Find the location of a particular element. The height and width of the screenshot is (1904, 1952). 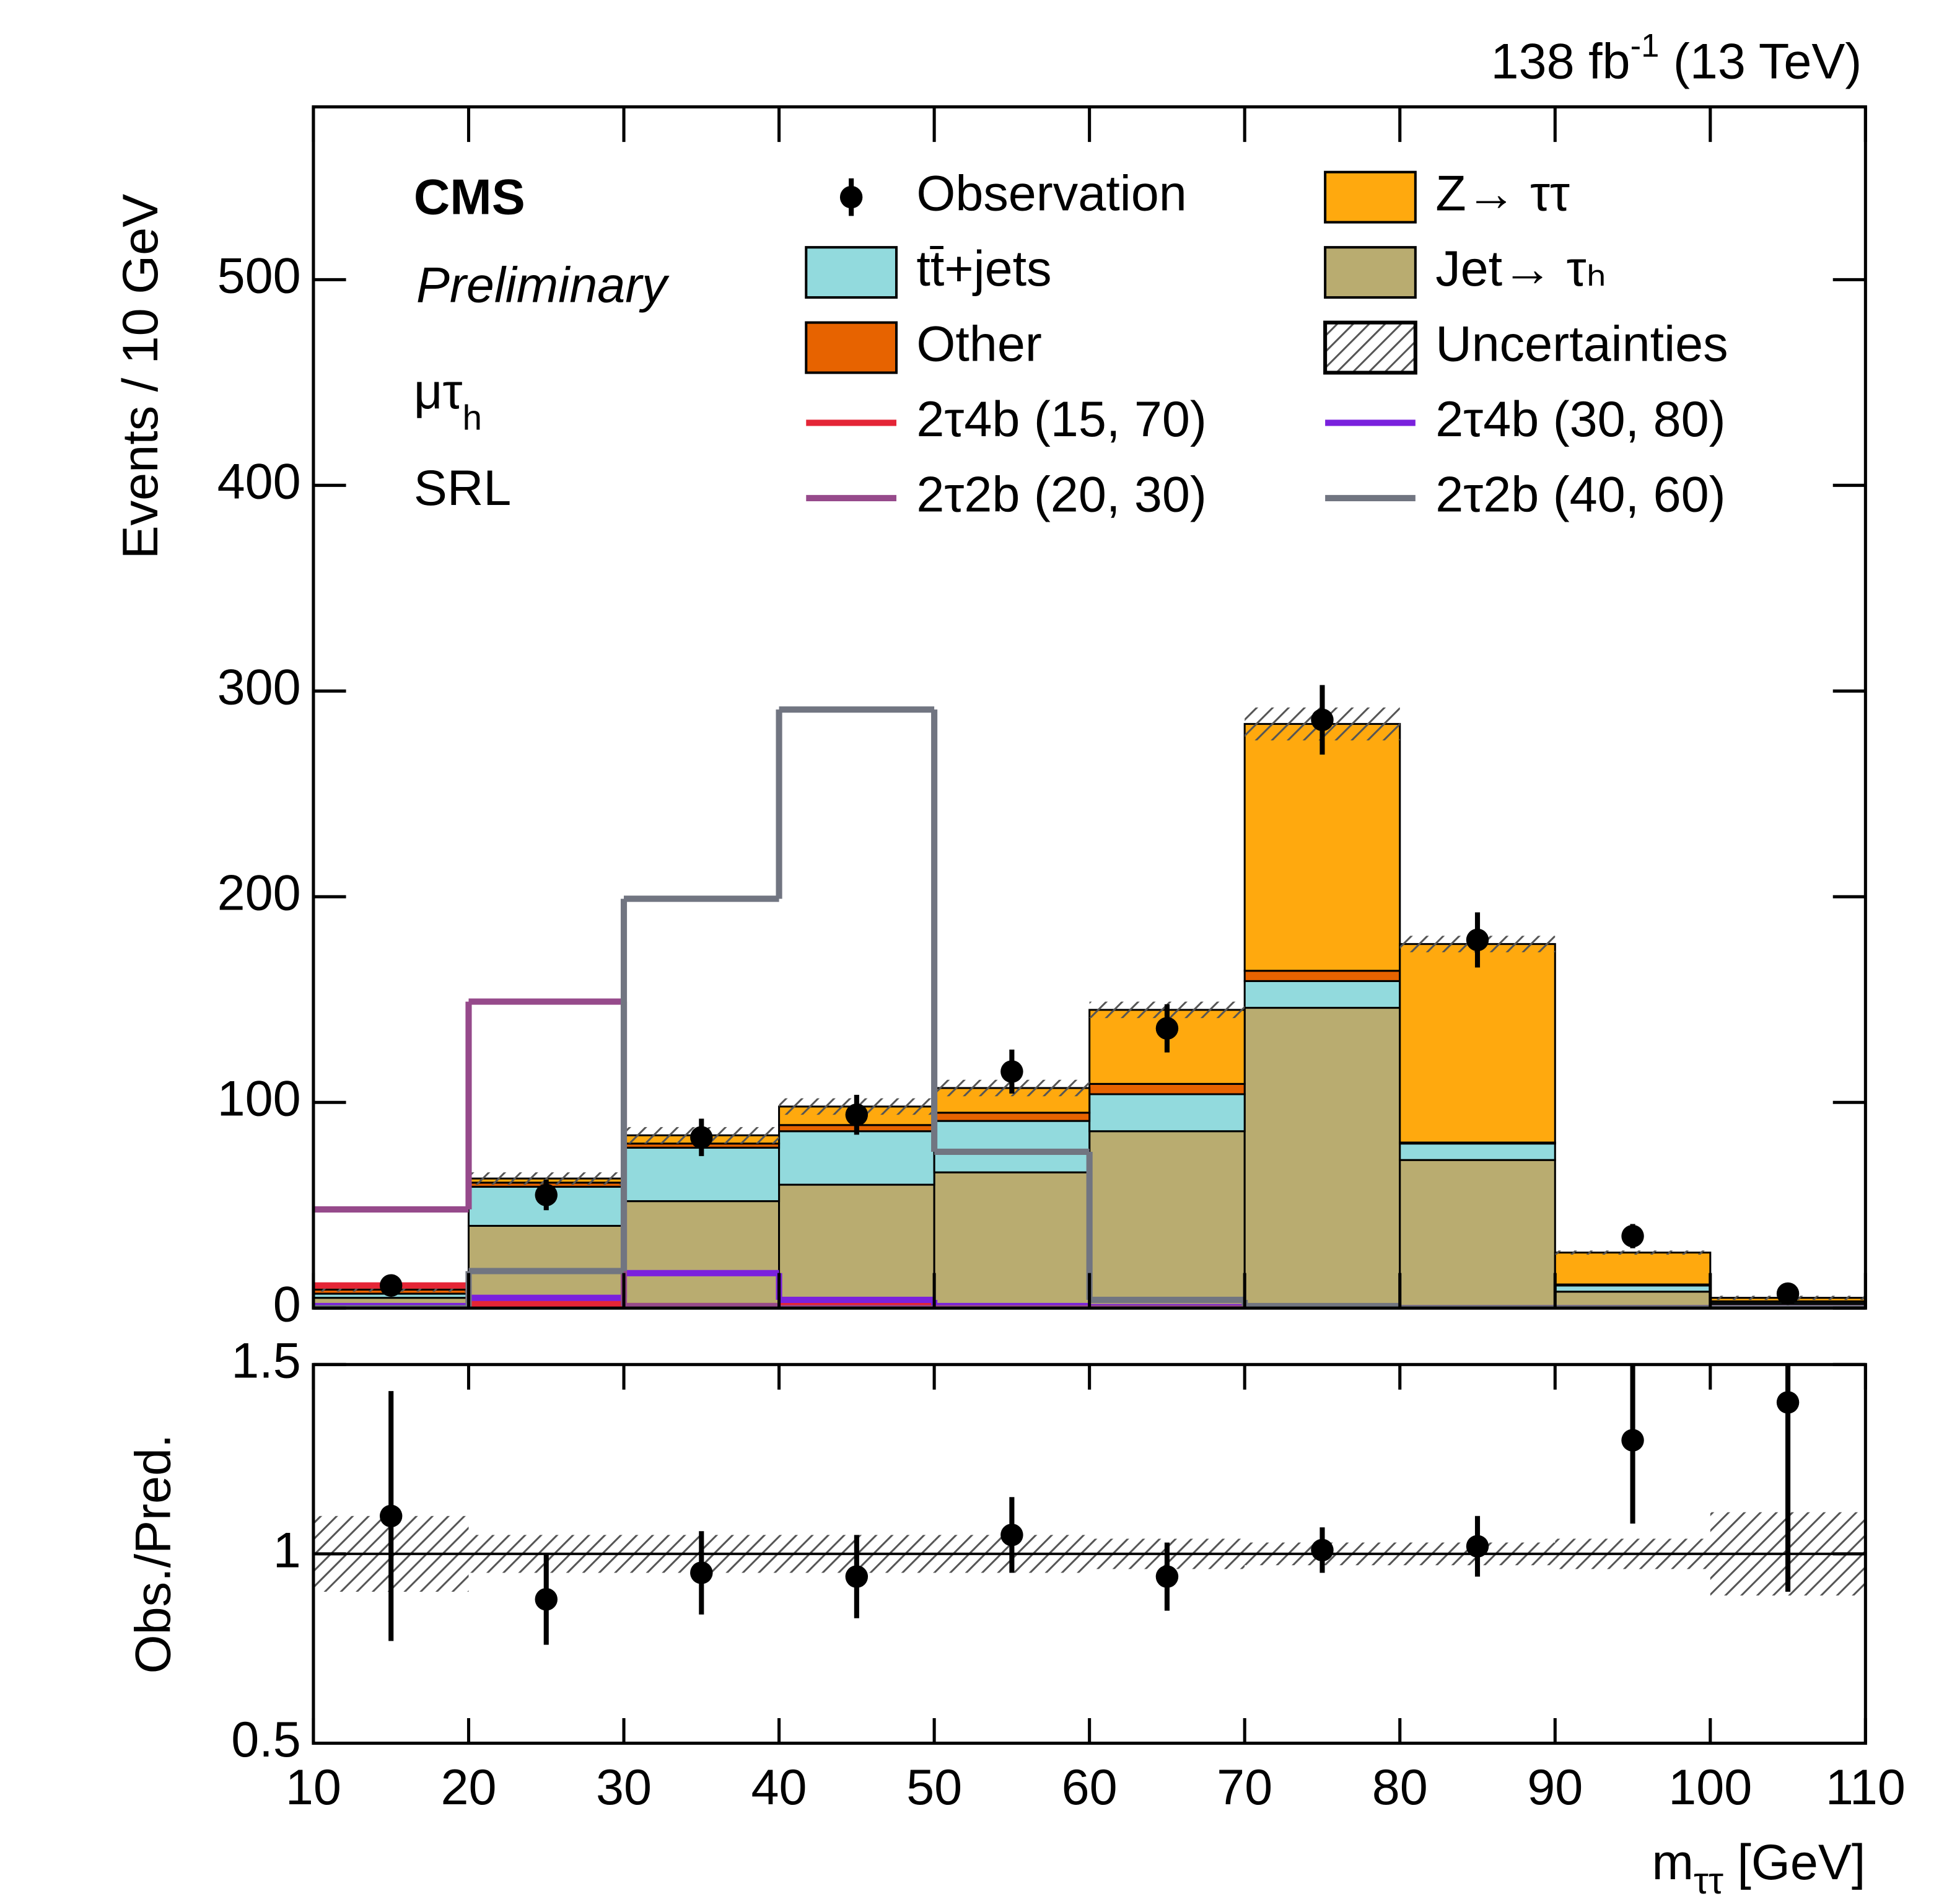

x-label-sub: ττ is located at coordinates (1708, 1881).